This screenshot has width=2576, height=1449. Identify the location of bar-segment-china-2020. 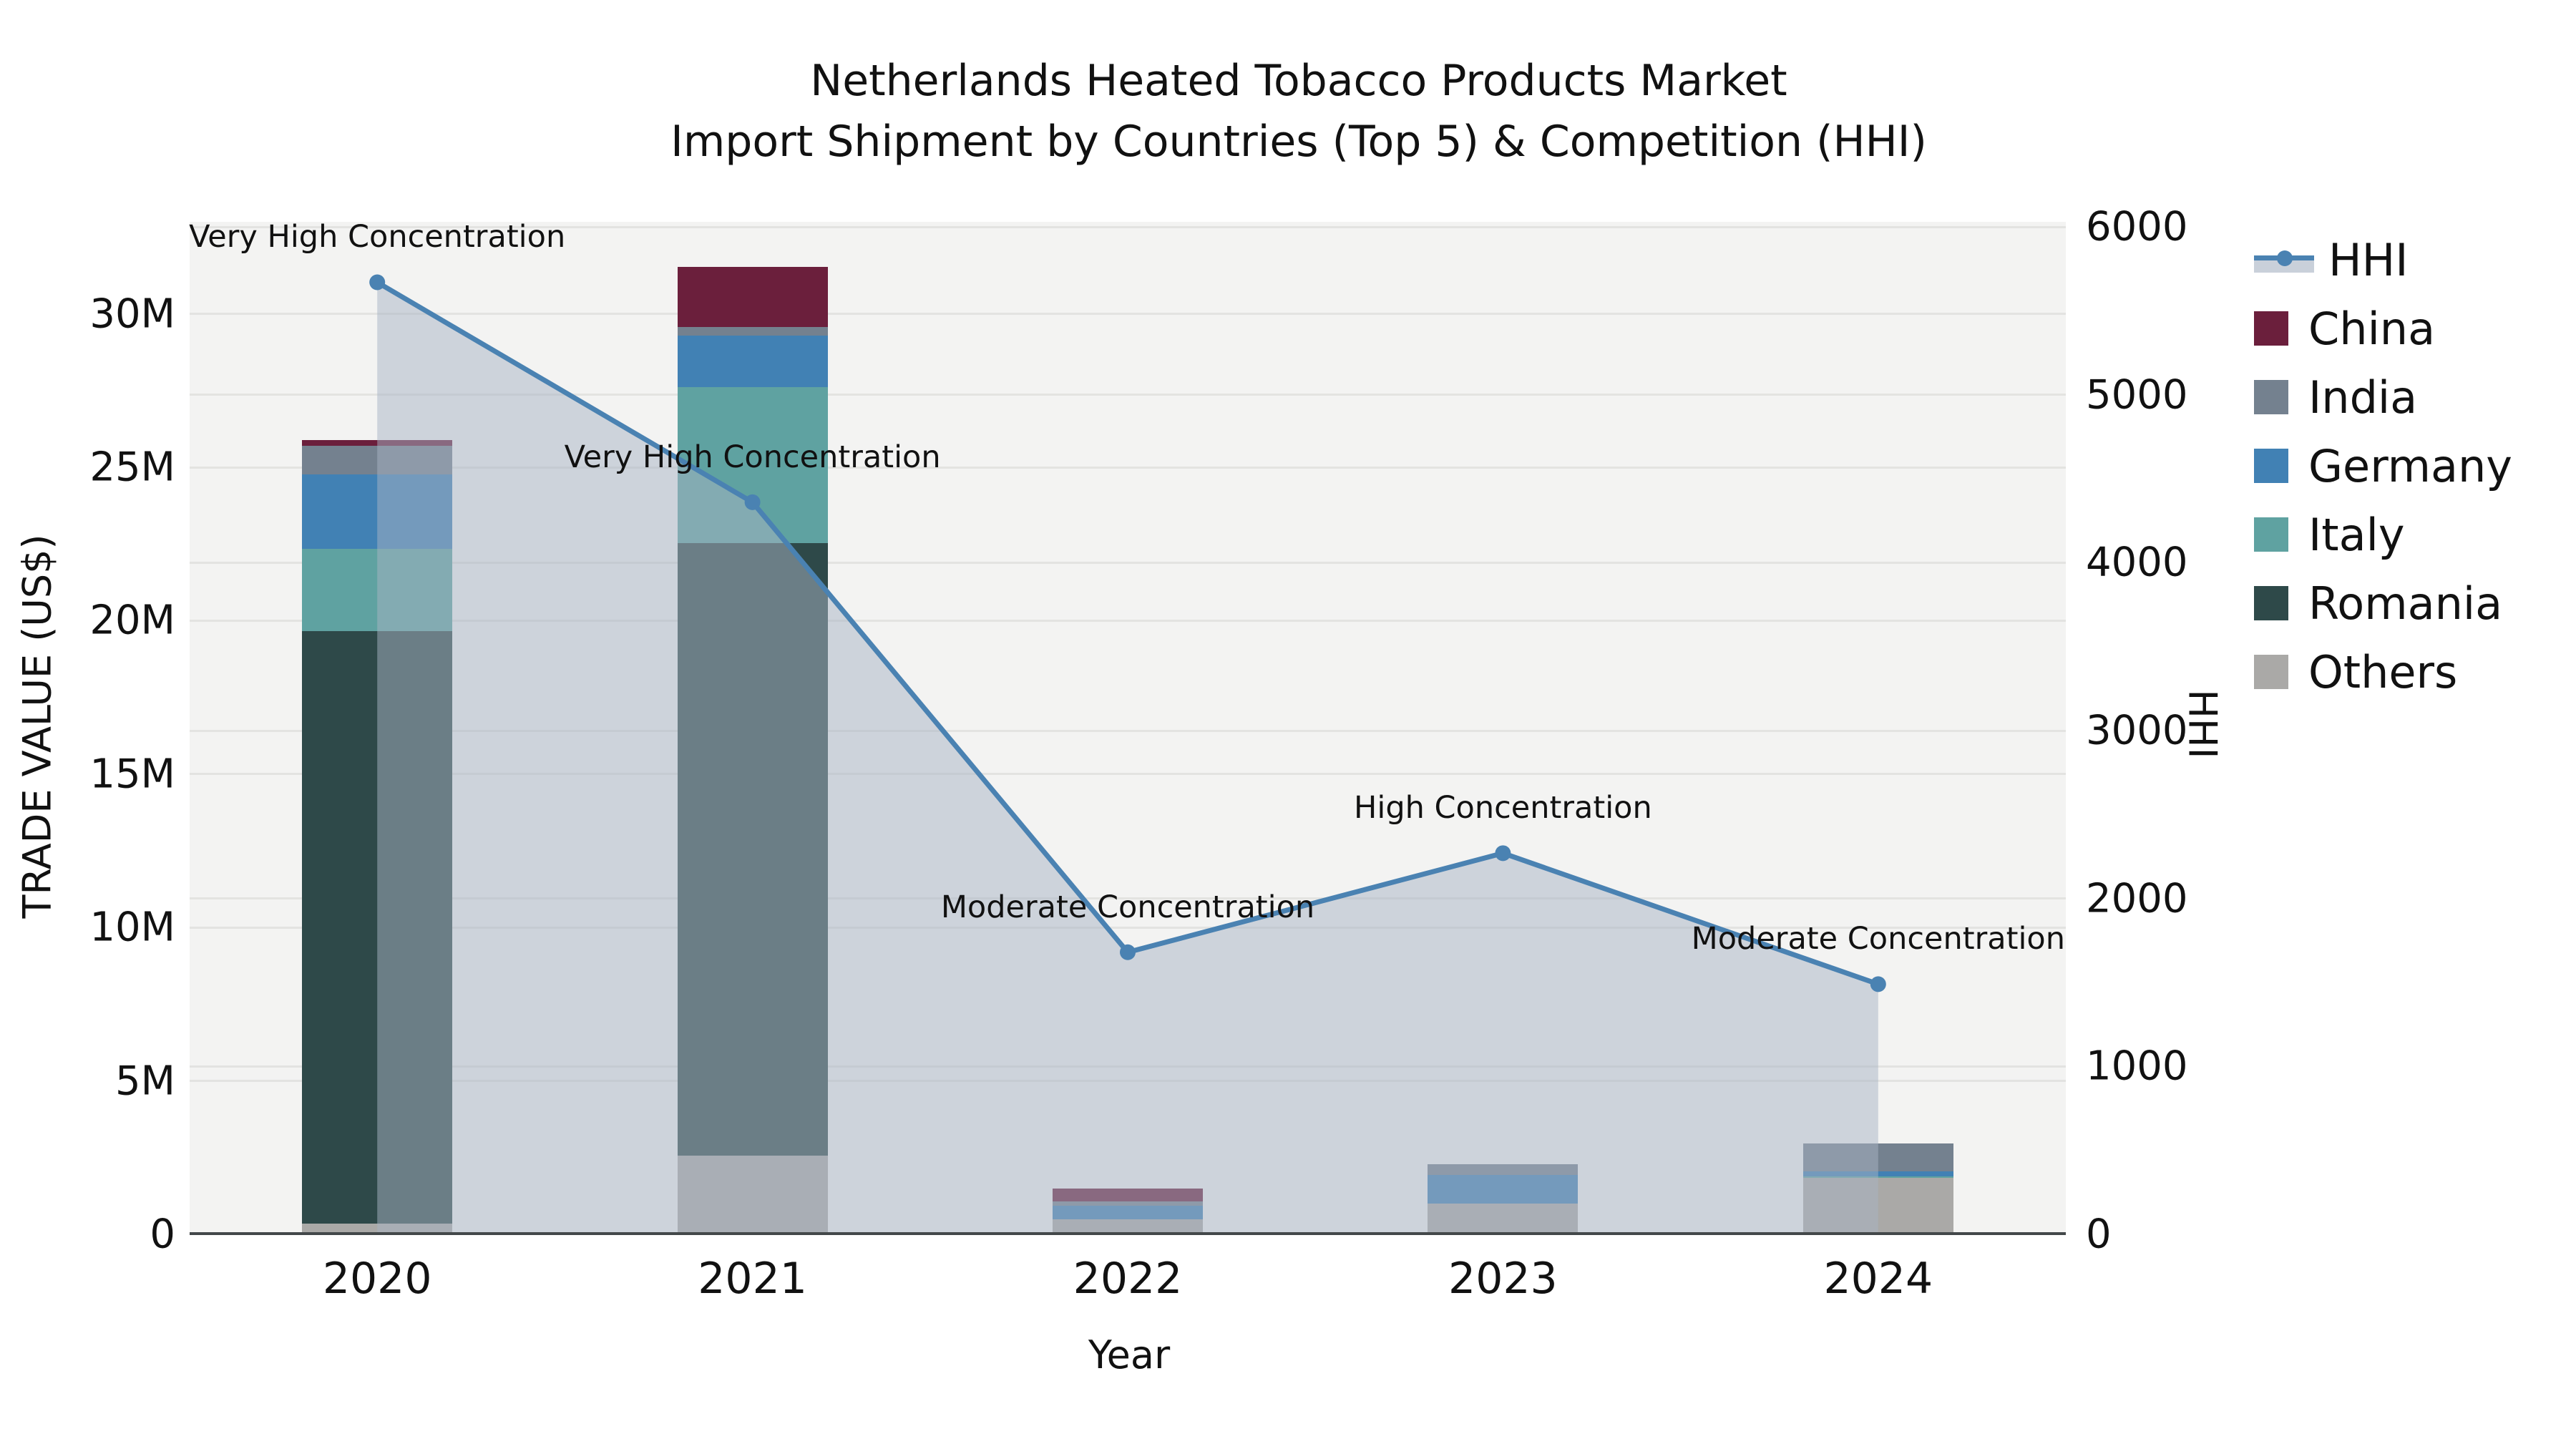
(377, 442).